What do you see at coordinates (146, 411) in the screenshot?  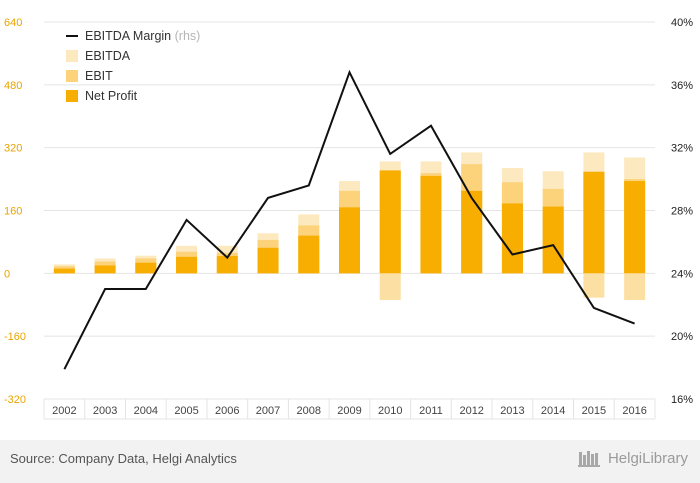 I see `x-tick-label: 2004` at bounding box center [146, 411].